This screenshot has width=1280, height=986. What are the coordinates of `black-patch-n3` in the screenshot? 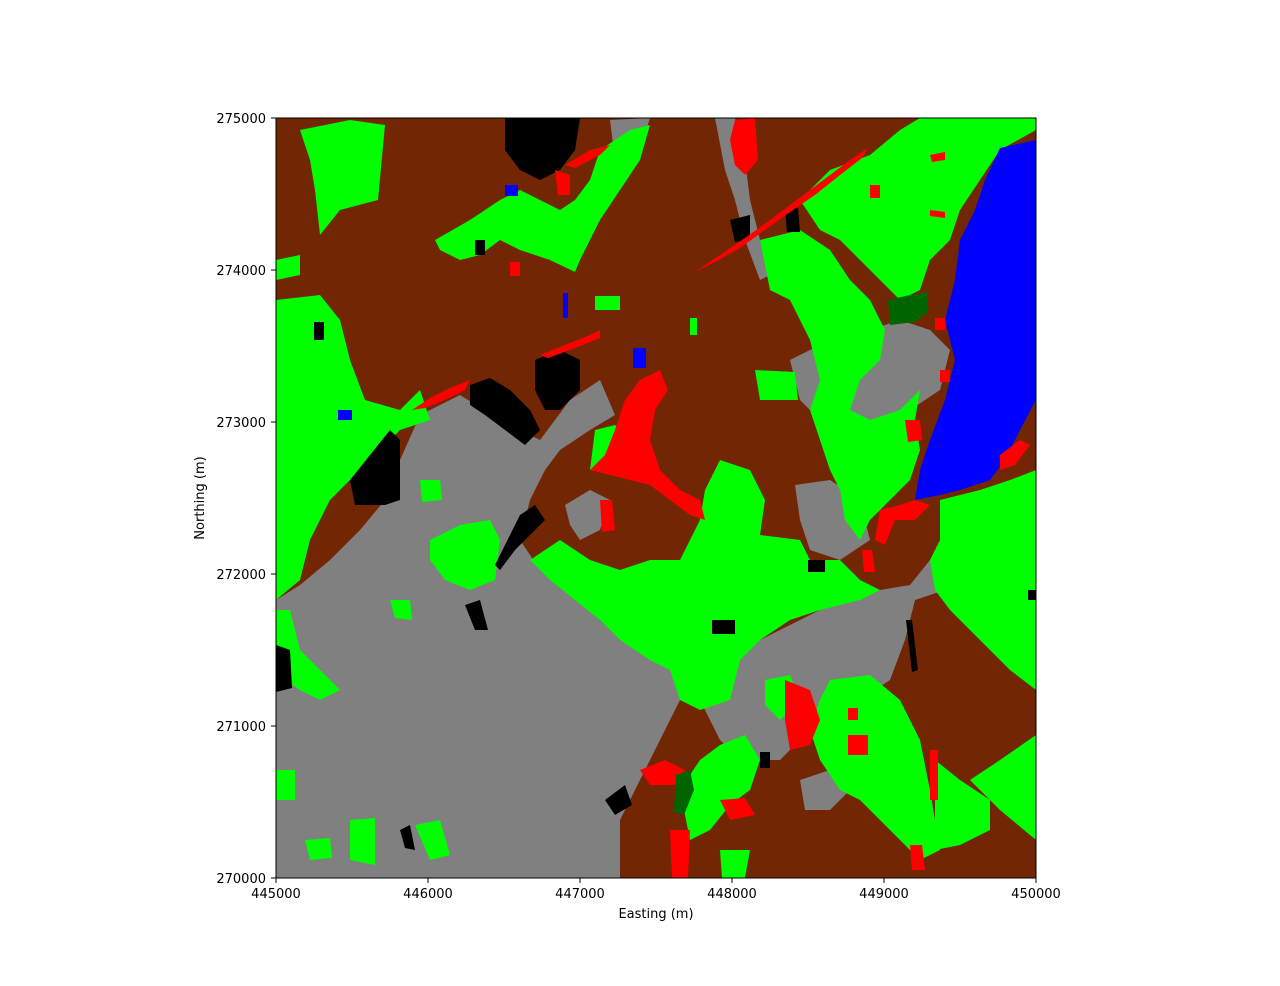 It's located at (792, 220).